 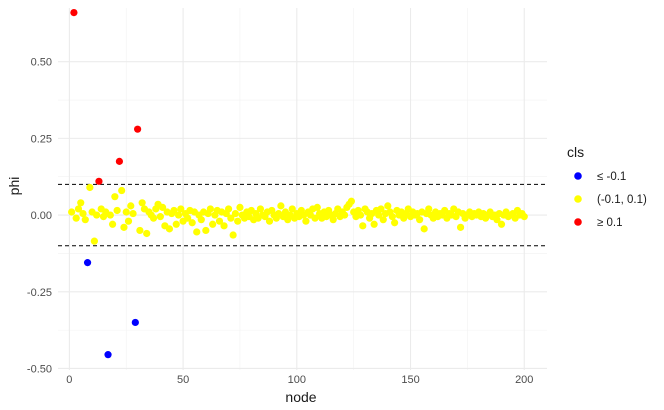 What do you see at coordinates (524, 380) in the screenshot?
I see `x-tick-label: 200` at bounding box center [524, 380].